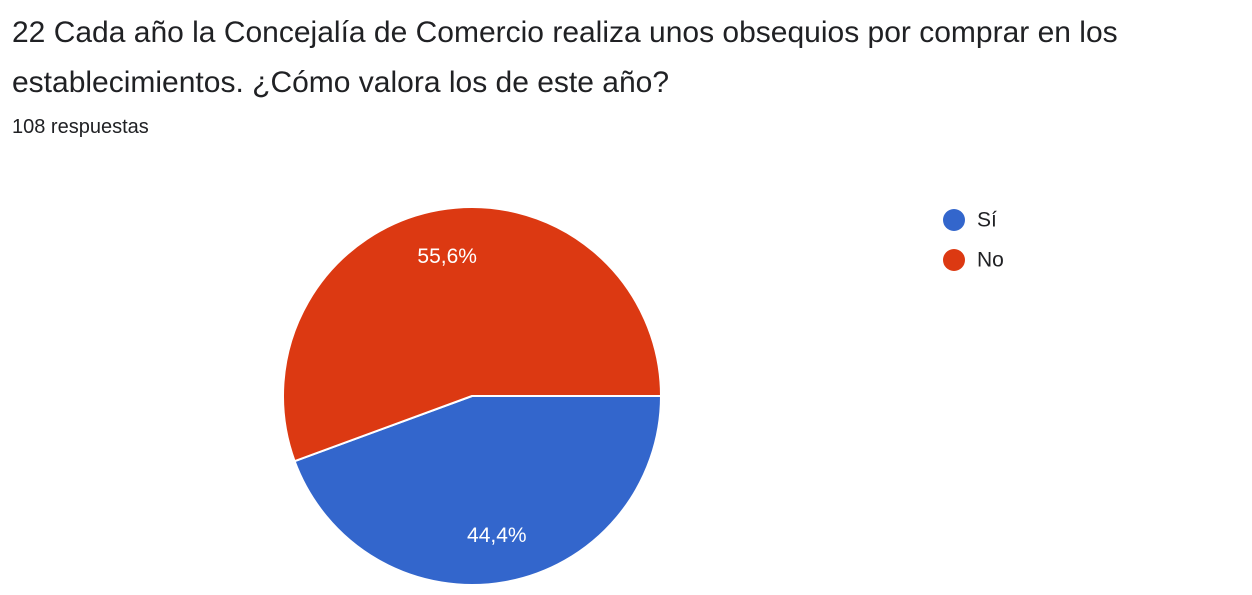 Image resolution: width=1252 pixels, height=595 pixels. Describe the element at coordinates (973, 240) in the screenshot. I see `chart-legend: Sí No` at that location.